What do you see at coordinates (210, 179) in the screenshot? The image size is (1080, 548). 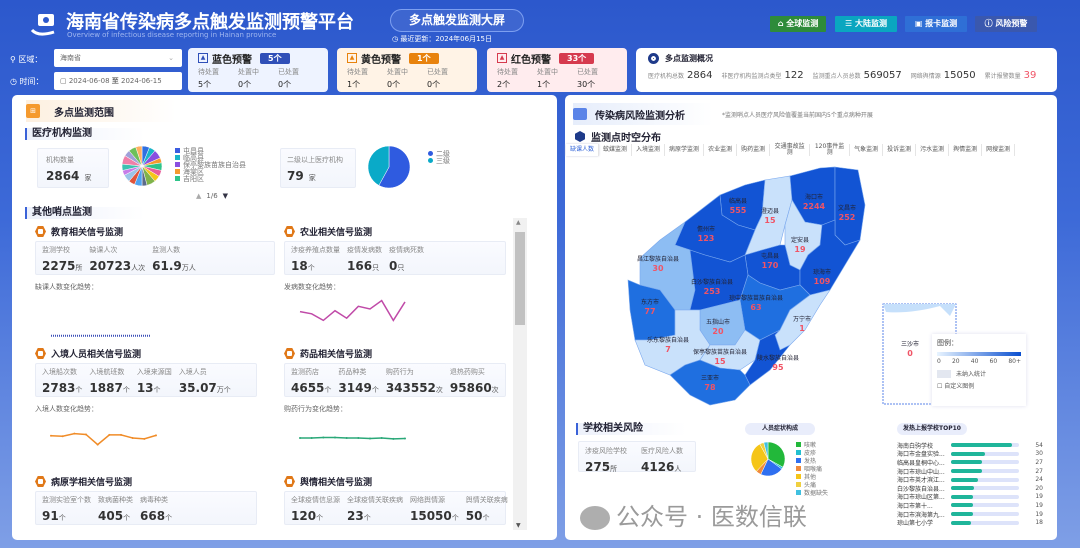 I see `pie-legend-item: 吉阳区` at bounding box center [210, 179].